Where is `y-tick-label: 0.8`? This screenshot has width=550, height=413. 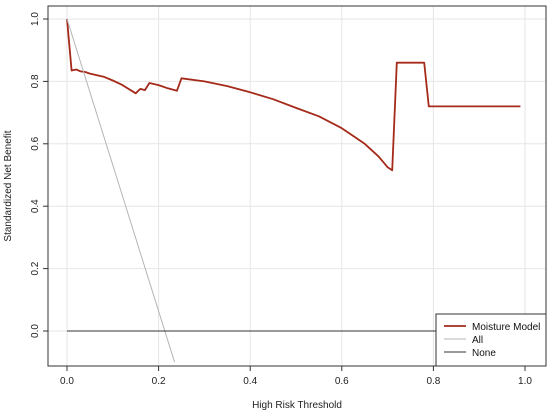
y-tick-label: 0.8 is located at coordinates (35, 81).